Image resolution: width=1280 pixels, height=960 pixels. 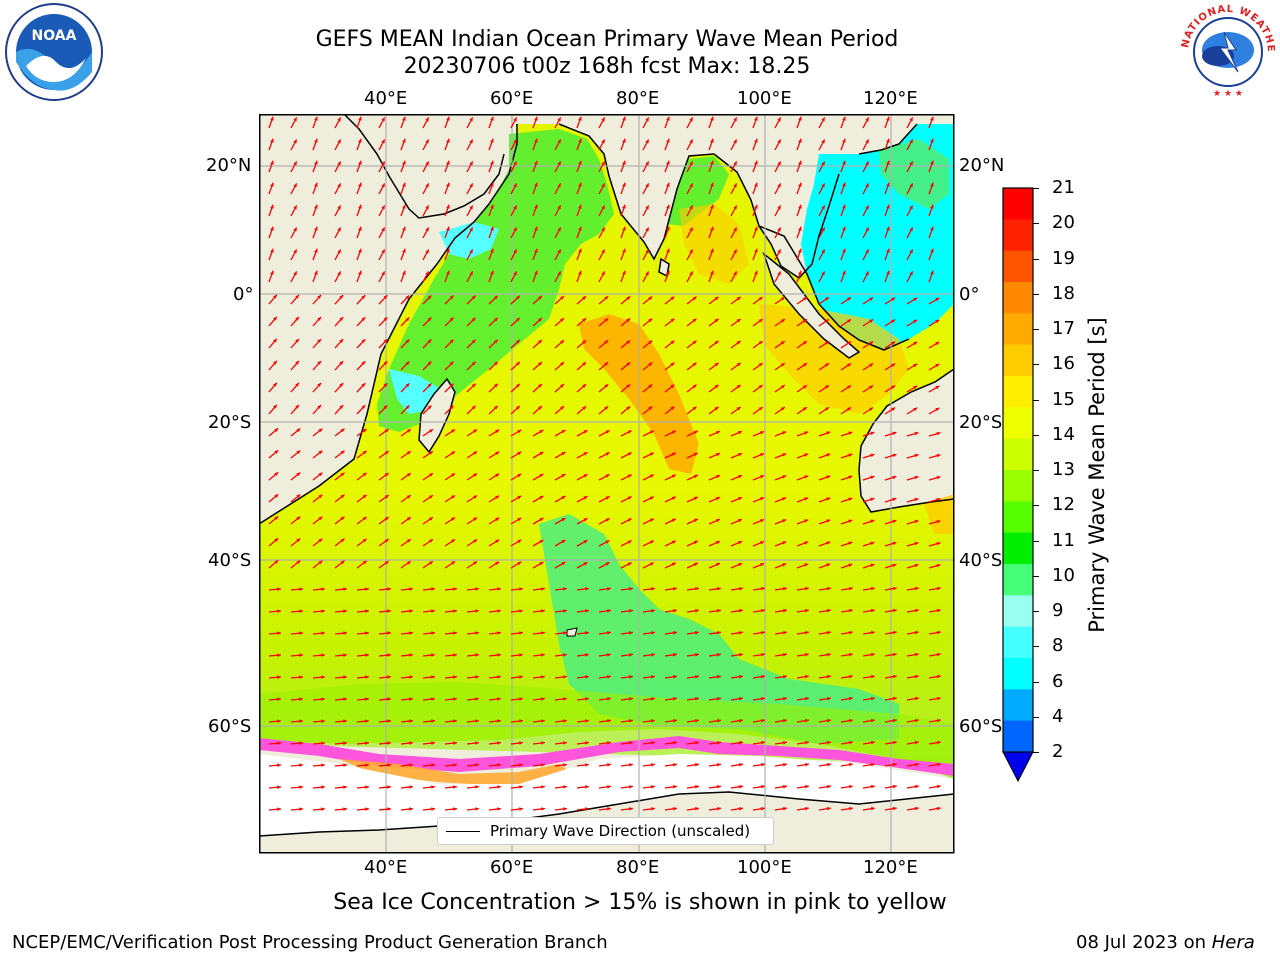 What do you see at coordinates (1144, 942) in the screenshot?
I see `footer-date-text: 08 Jul 2023 on` at bounding box center [1144, 942].